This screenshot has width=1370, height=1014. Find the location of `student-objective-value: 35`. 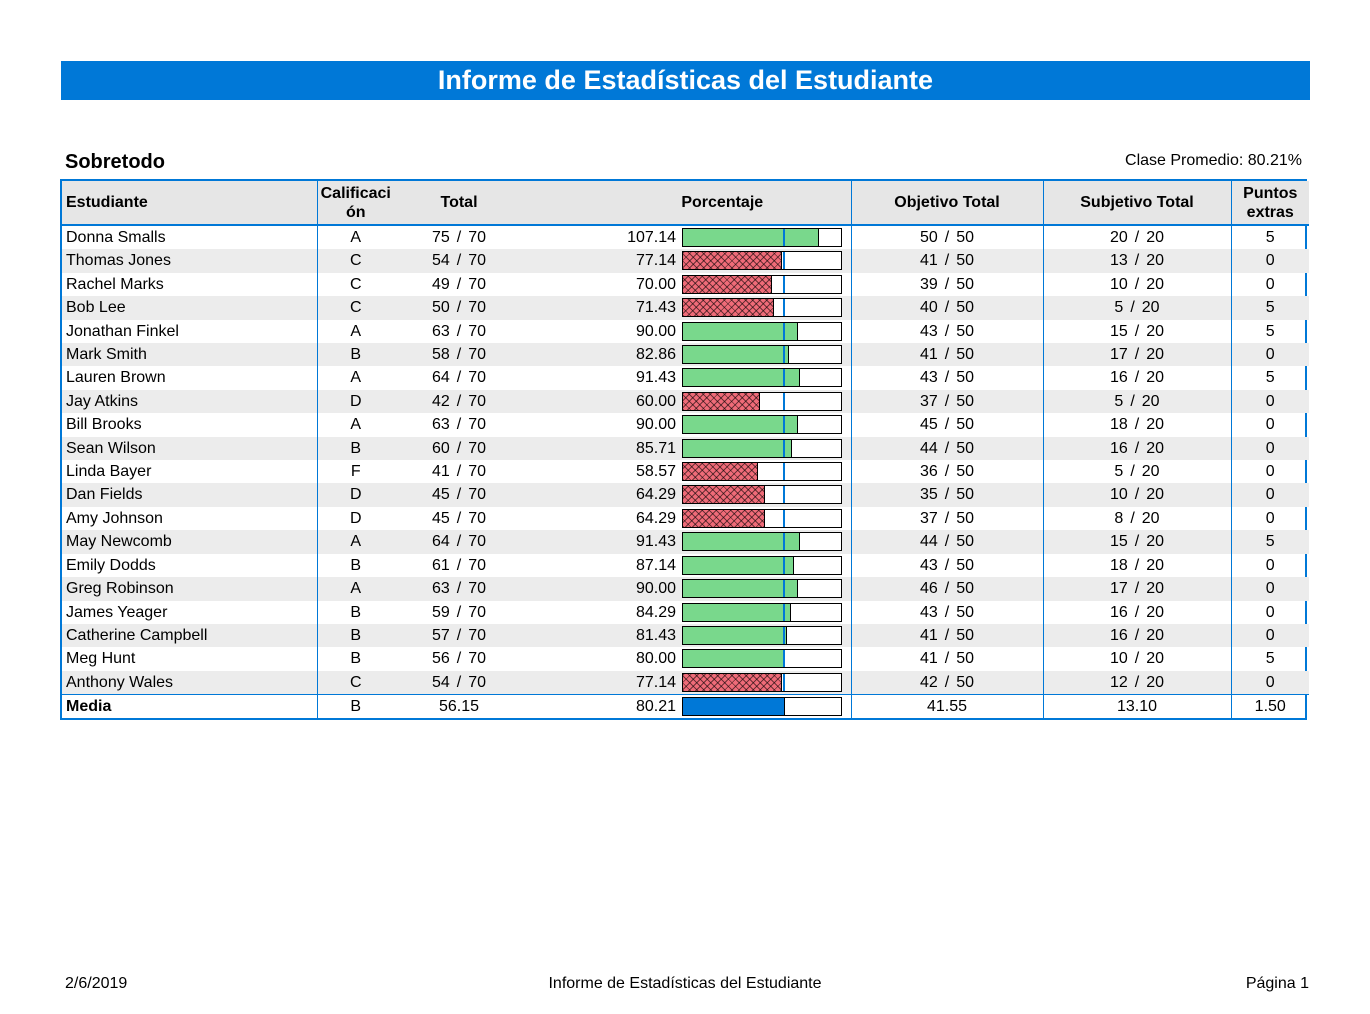

student-objective-value: 35 is located at coordinates (928, 495).